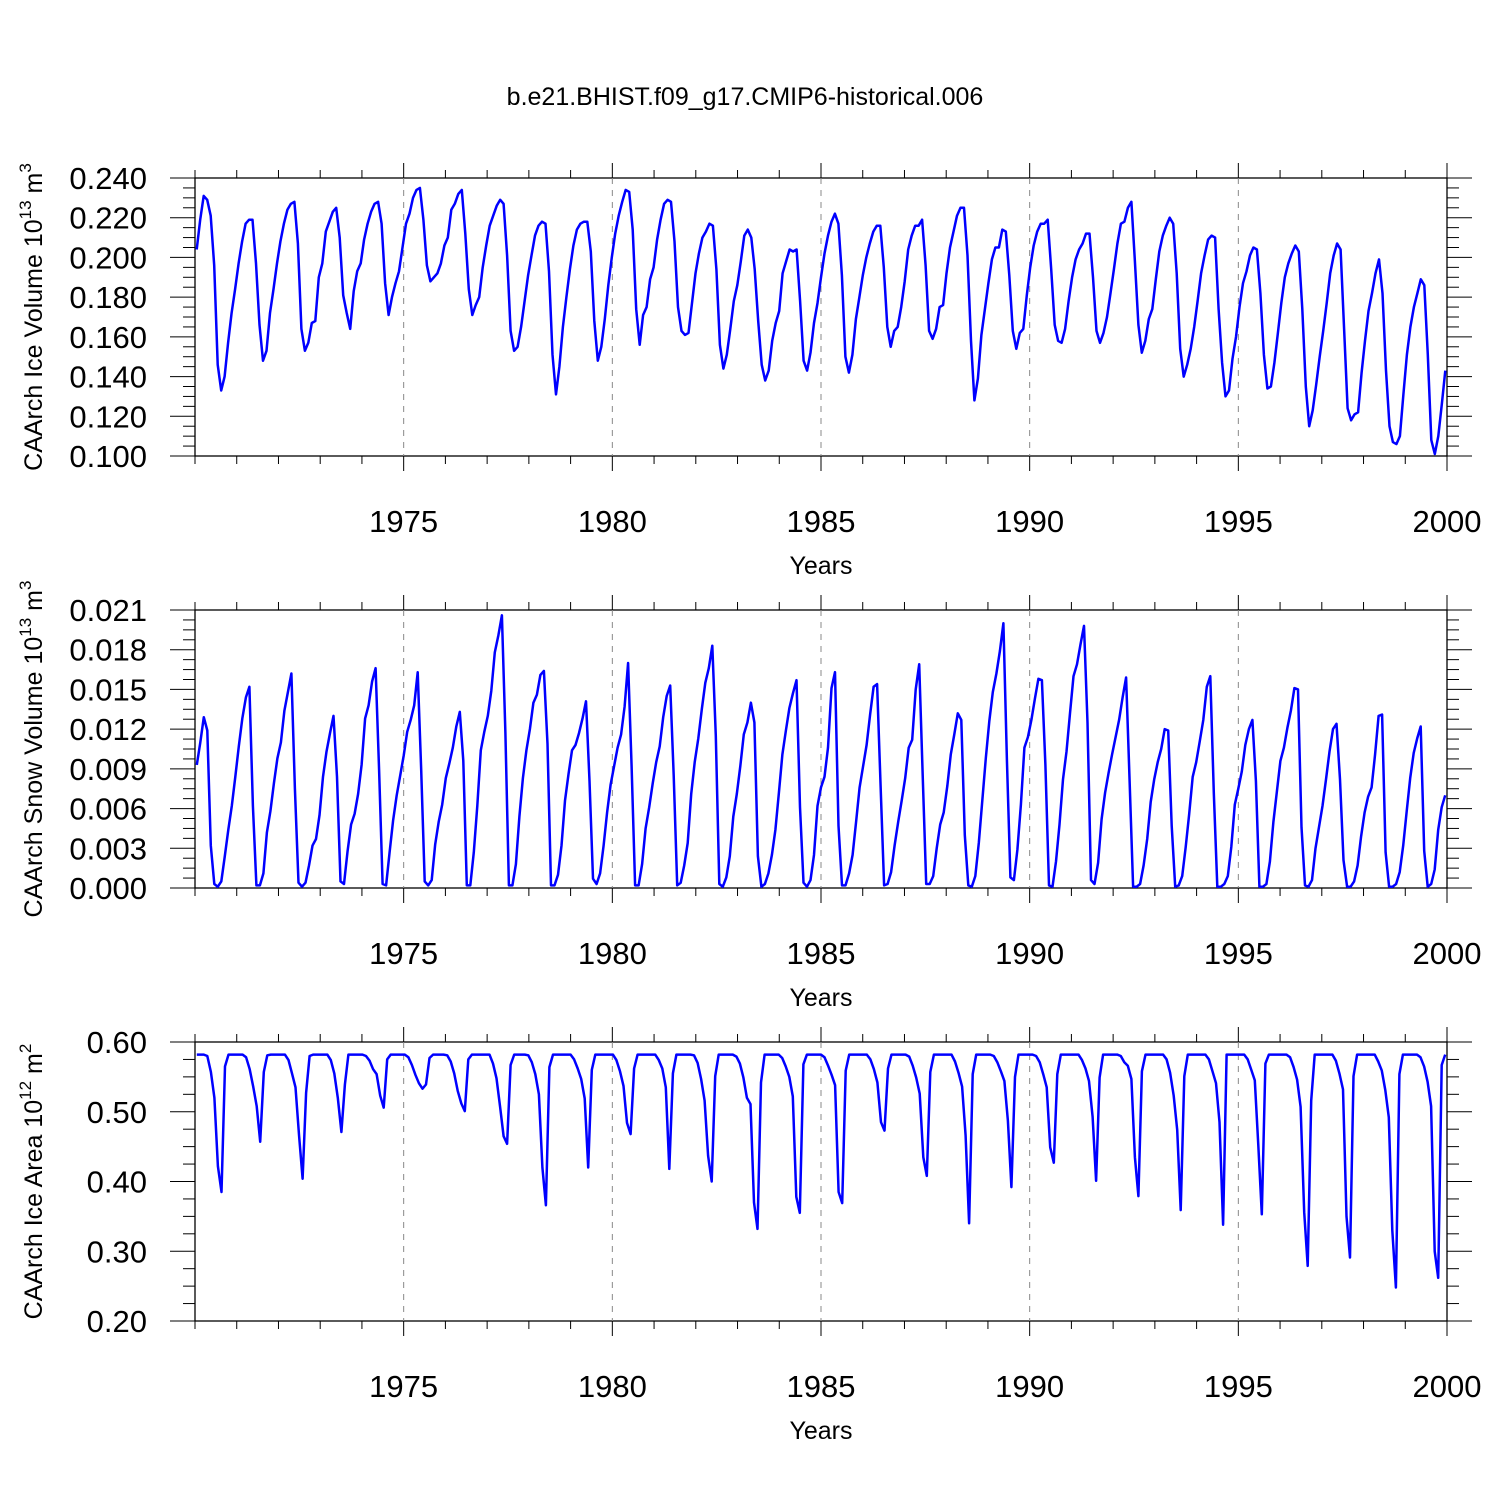 The width and height of the screenshot is (1500, 1500). Describe the element at coordinates (108, 848) in the screenshot. I see `y-tick-label: 0.003` at that location.